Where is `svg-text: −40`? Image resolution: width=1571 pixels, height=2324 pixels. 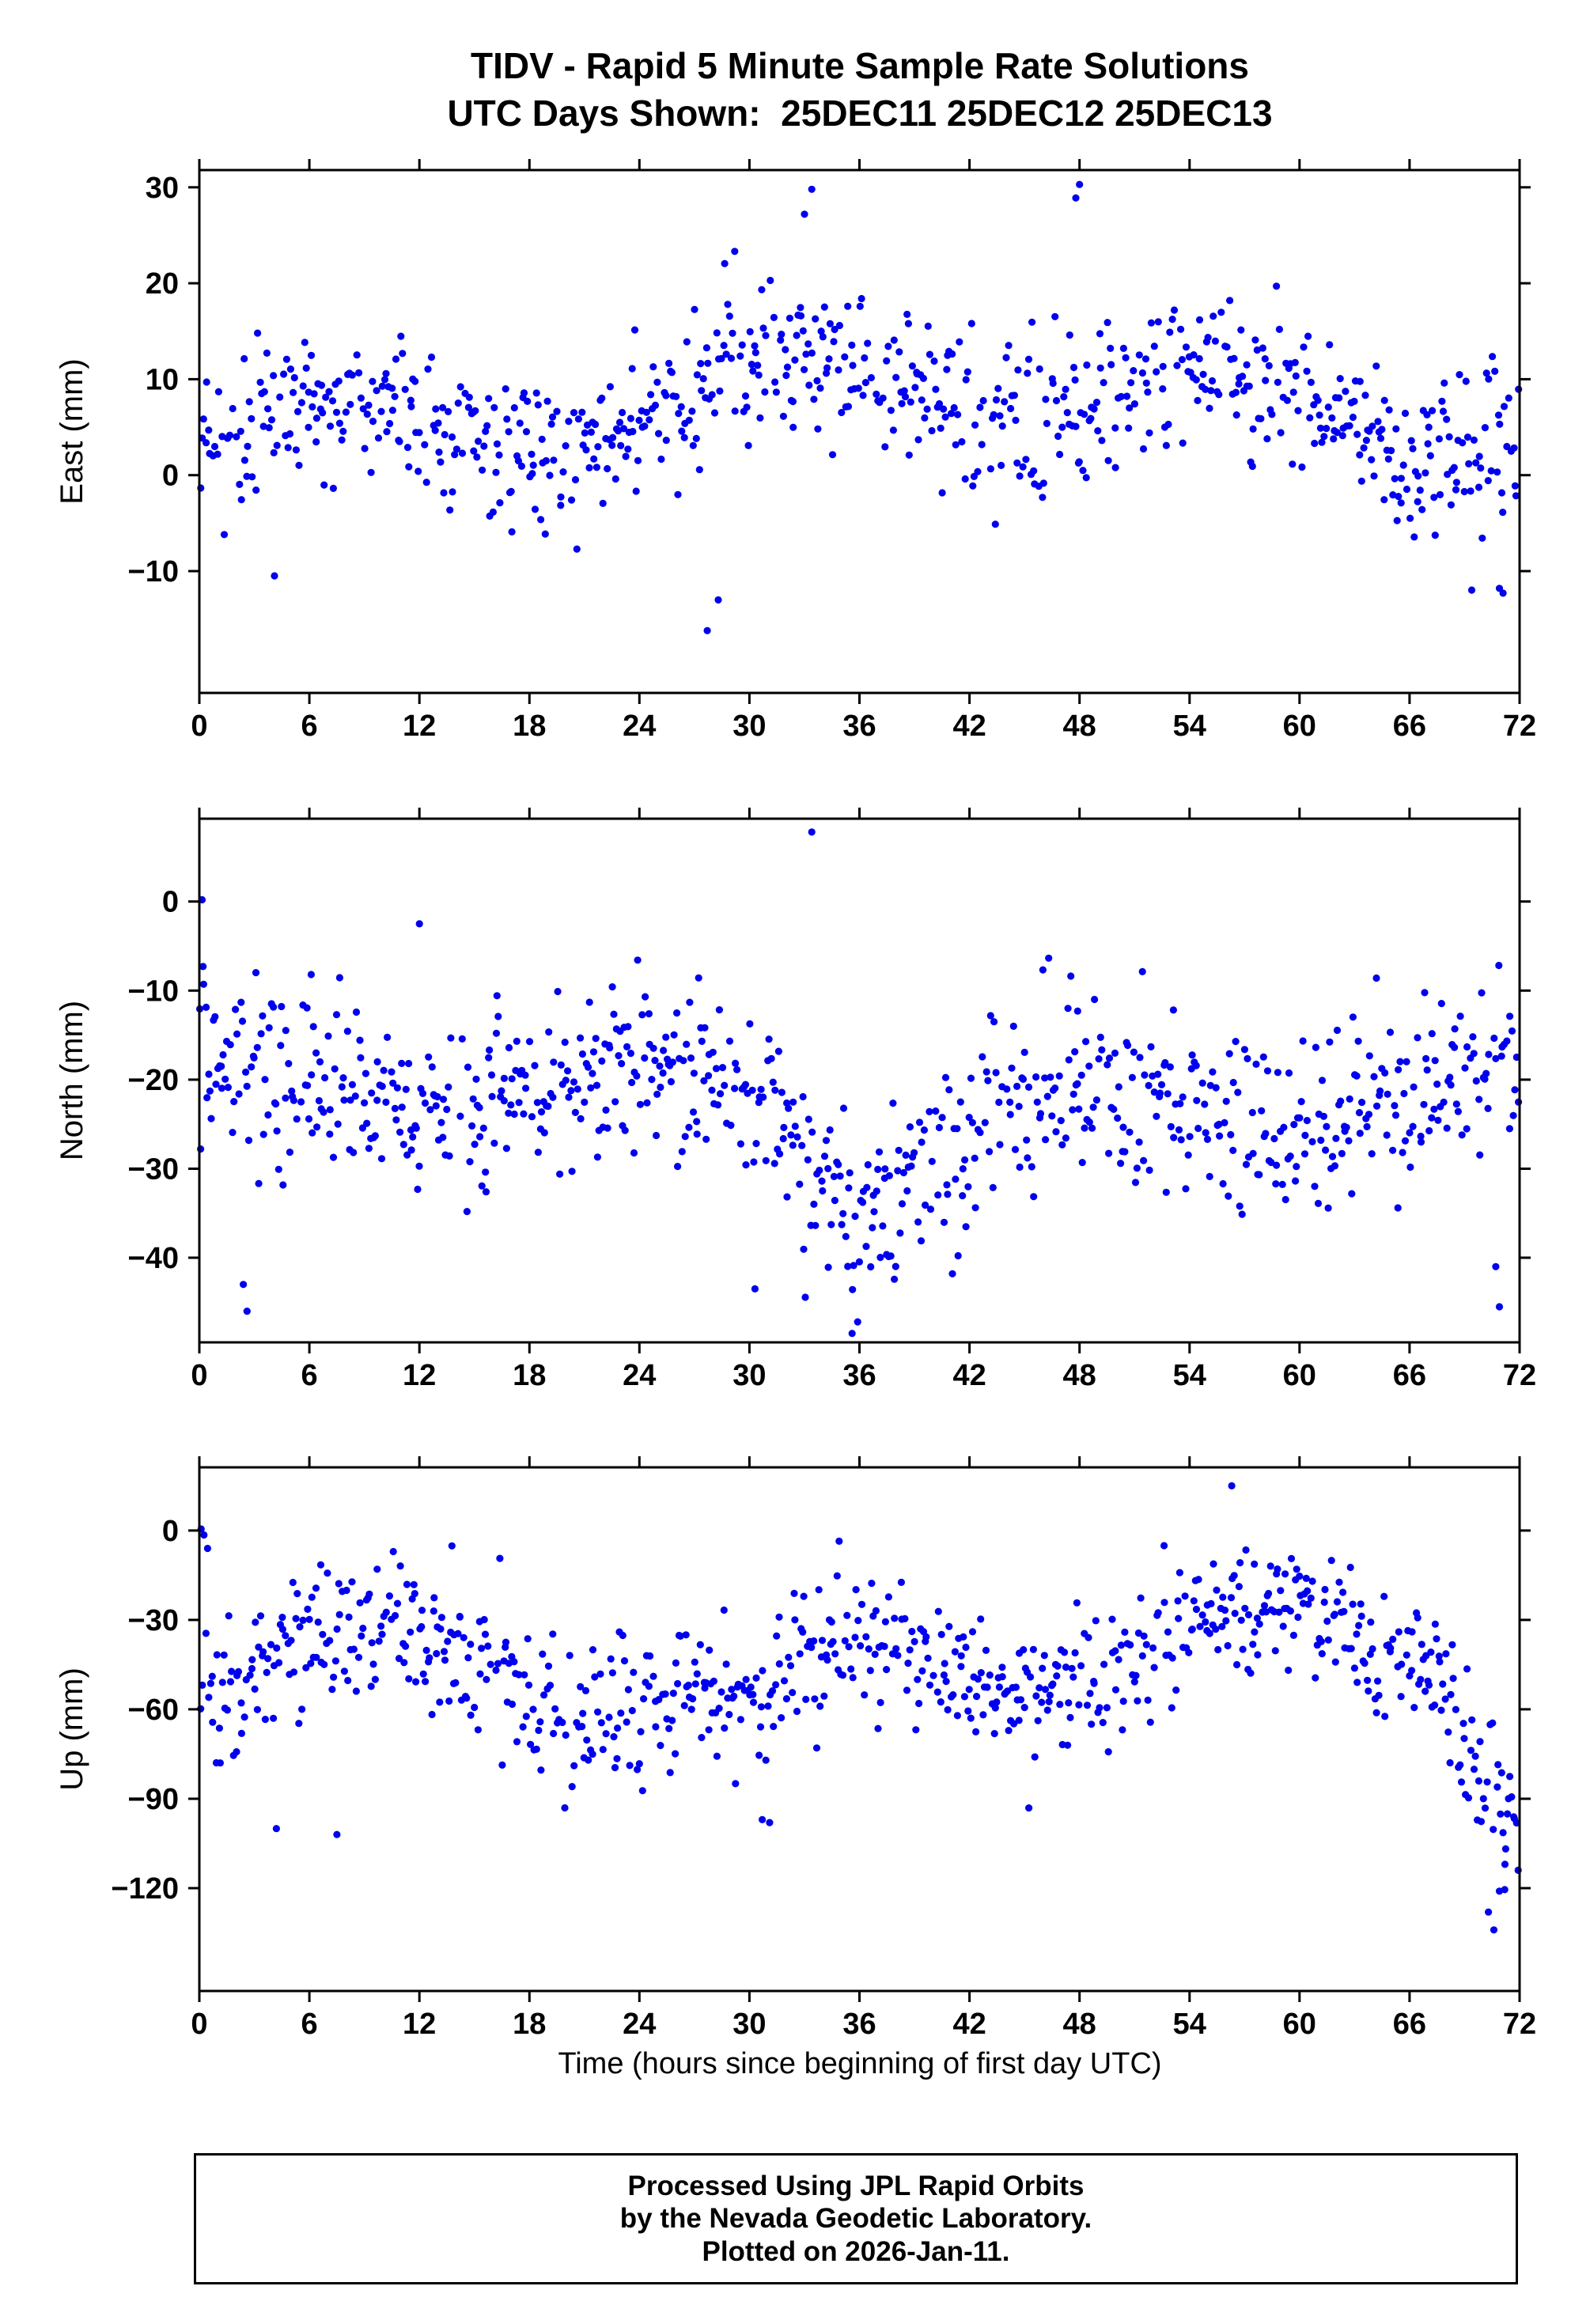 svg-text: −40 is located at coordinates (153, 1258).